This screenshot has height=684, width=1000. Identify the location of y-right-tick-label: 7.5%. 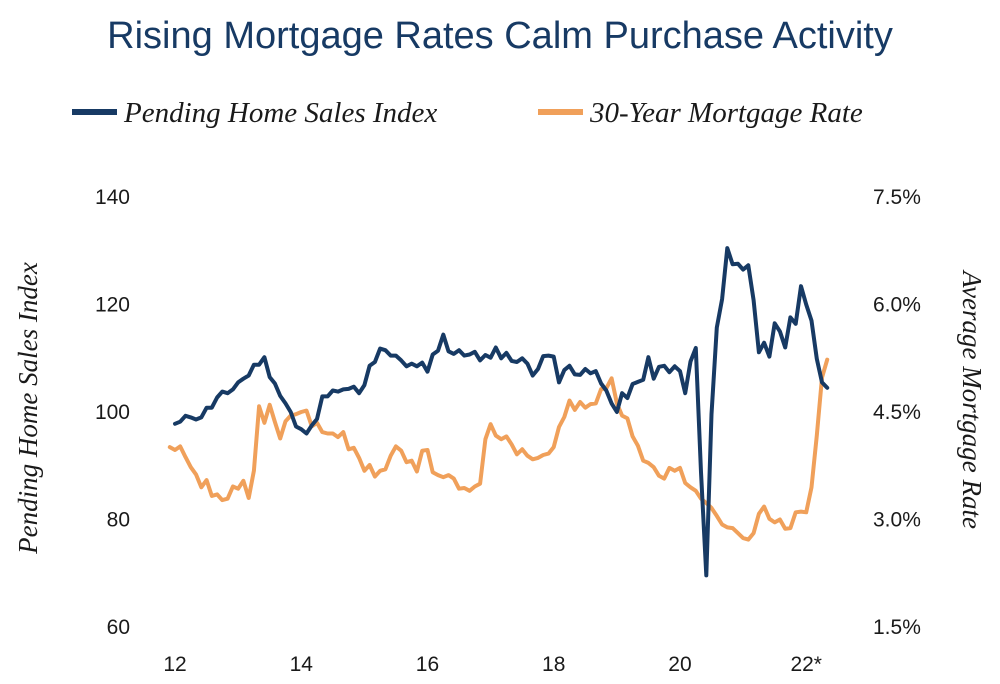
(897, 197).